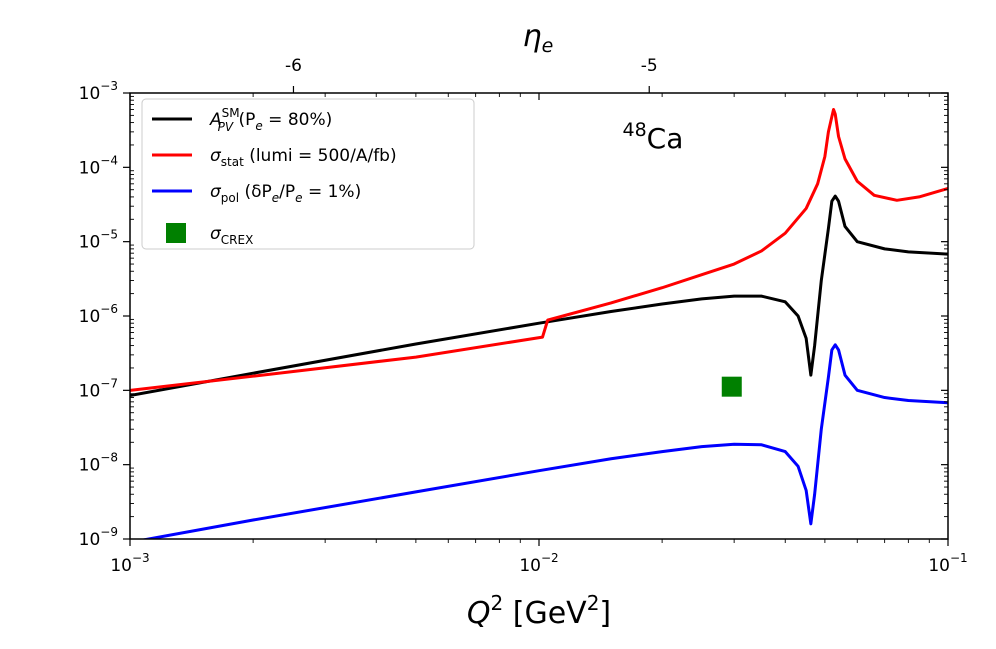  What do you see at coordinates (652, 137) in the screenshot?
I see `annotation-48ca: 48Ca` at bounding box center [652, 137].